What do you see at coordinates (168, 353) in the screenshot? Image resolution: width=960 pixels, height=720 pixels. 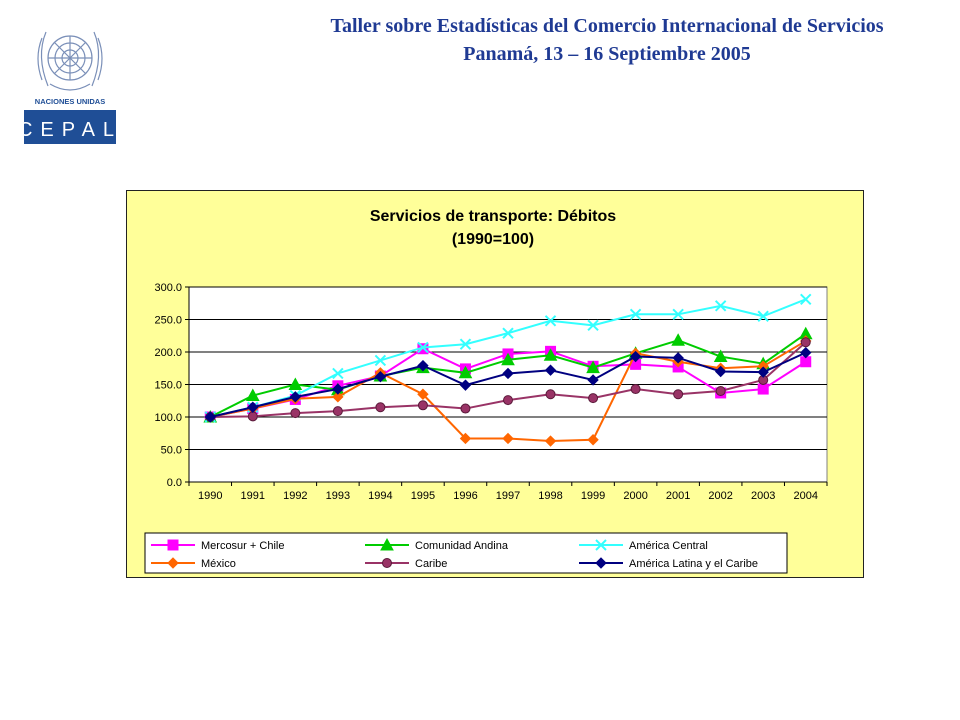 I see `y-tick-label: 200.0` at bounding box center [168, 353].